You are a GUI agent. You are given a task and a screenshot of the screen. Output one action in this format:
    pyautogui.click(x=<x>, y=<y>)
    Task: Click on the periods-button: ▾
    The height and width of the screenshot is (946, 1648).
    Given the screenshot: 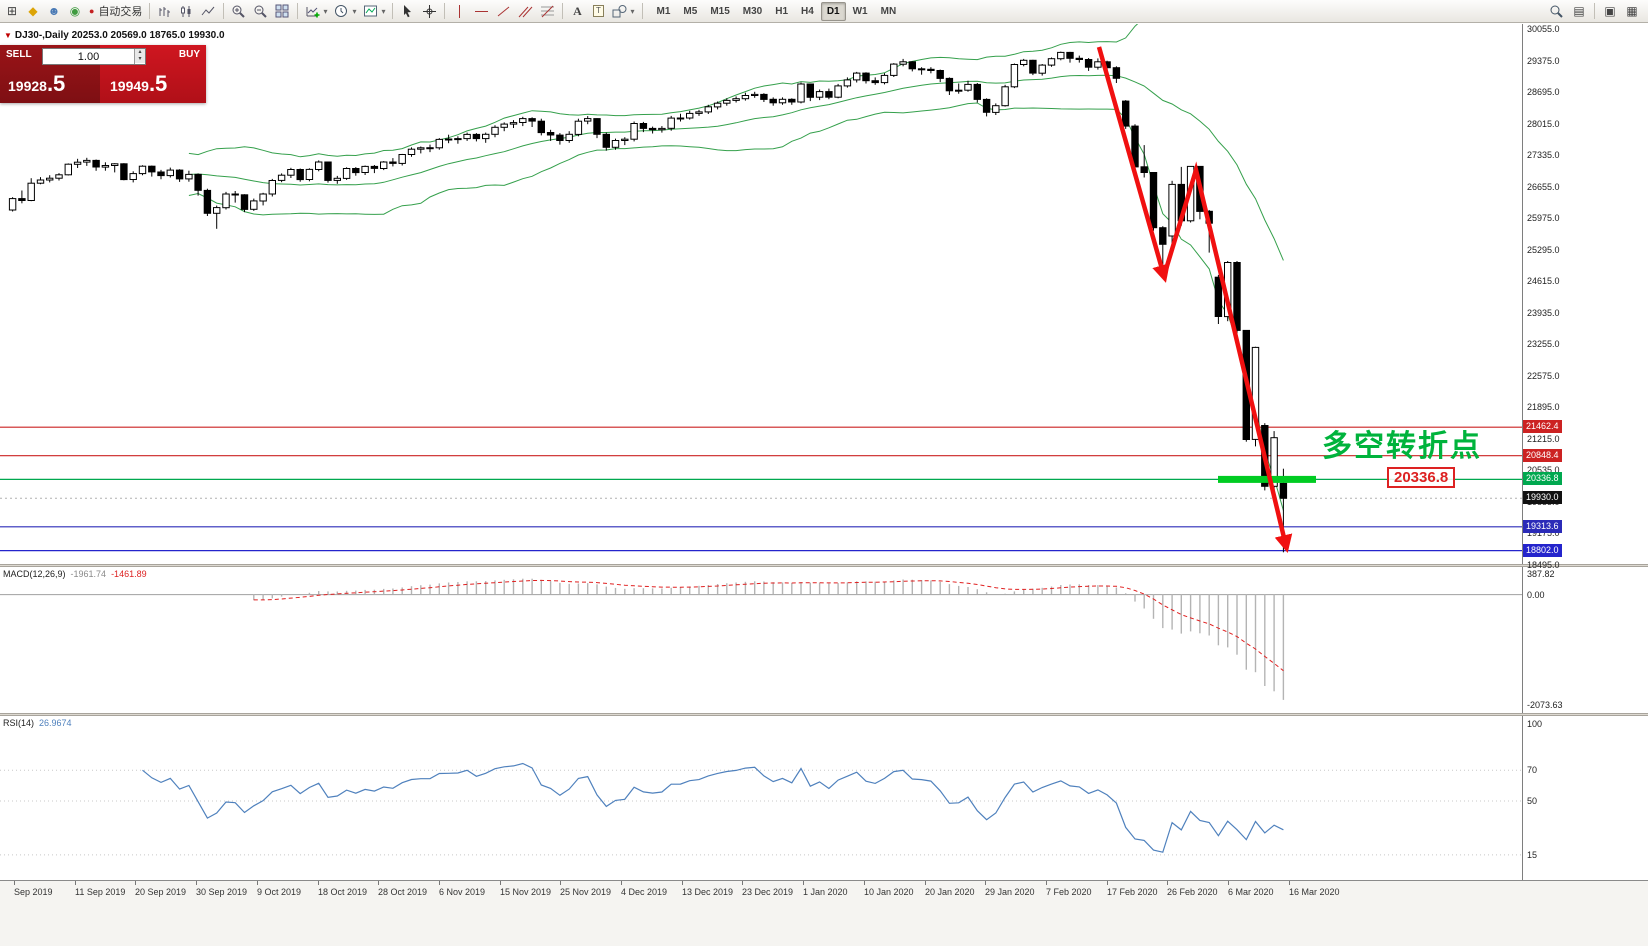 What is the action you would take?
    pyautogui.click(x=345, y=11)
    